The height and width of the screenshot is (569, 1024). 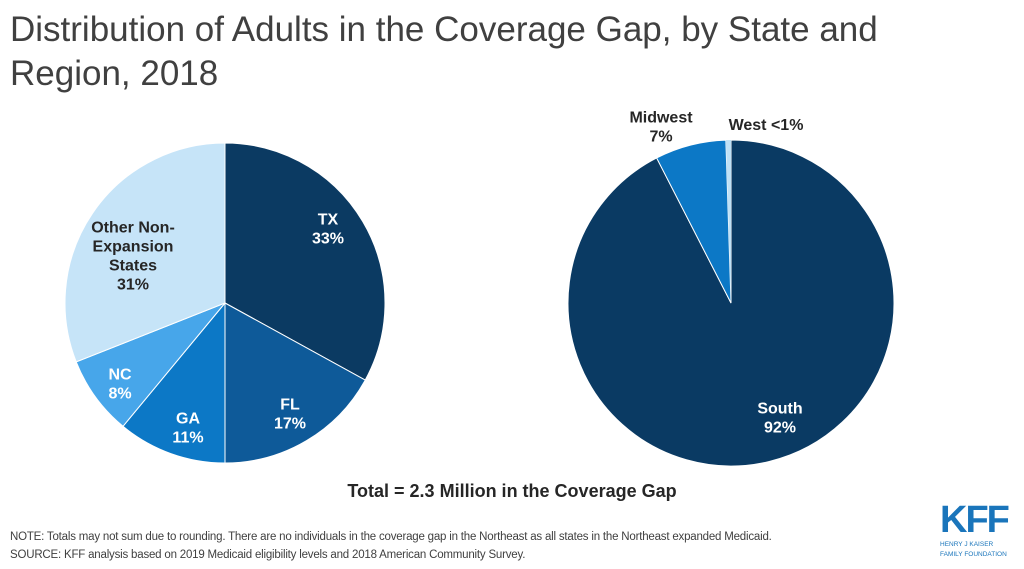 What do you see at coordinates (967, 544) in the screenshot?
I see `logo-line1: HENRY J KAISER` at bounding box center [967, 544].